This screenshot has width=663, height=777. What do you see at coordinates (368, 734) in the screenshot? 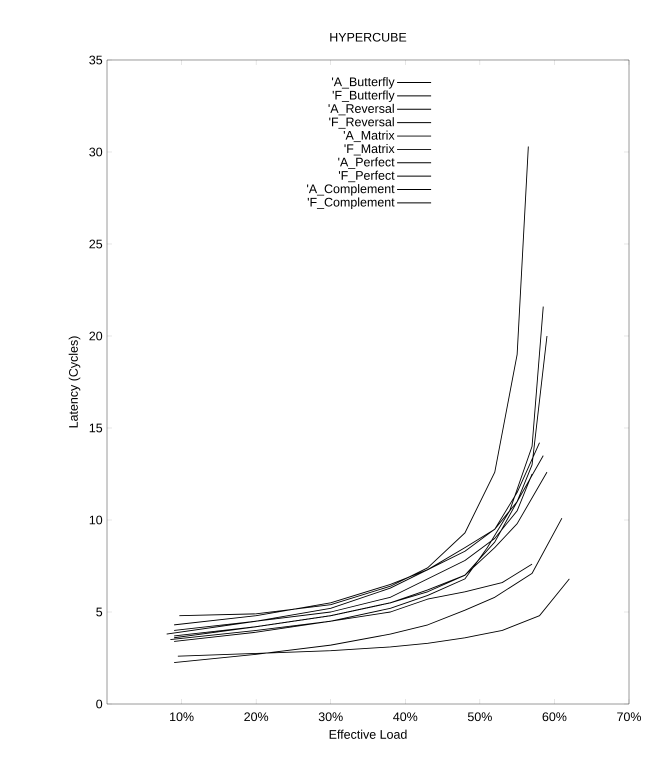
I see `x-axis-title: Effective Load` at bounding box center [368, 734].